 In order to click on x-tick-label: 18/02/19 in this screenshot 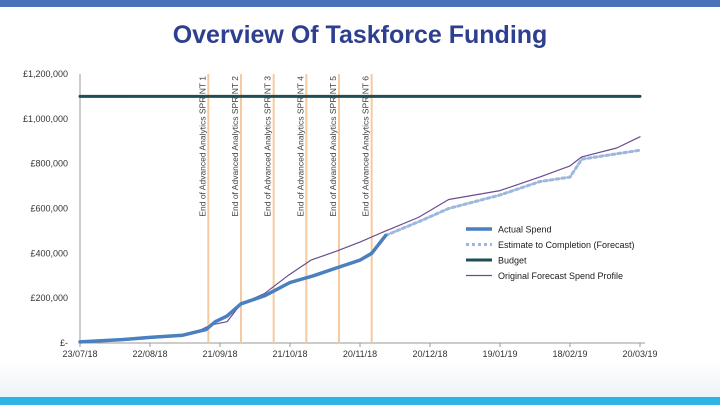, I will do `click(569, 354)`.